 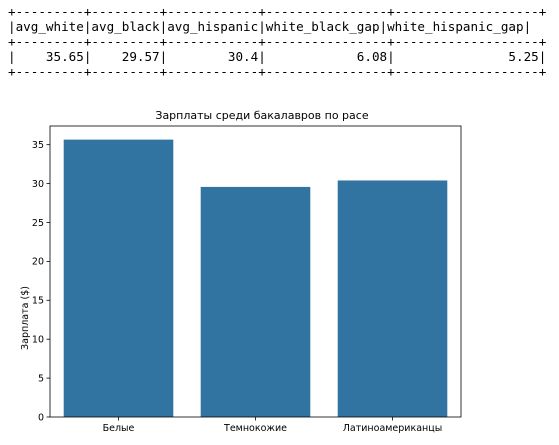 I want to click on table-data-row: | 35.65| 29.57| 30.4| 6.08| 5.25|, so click(x=277, y=56).